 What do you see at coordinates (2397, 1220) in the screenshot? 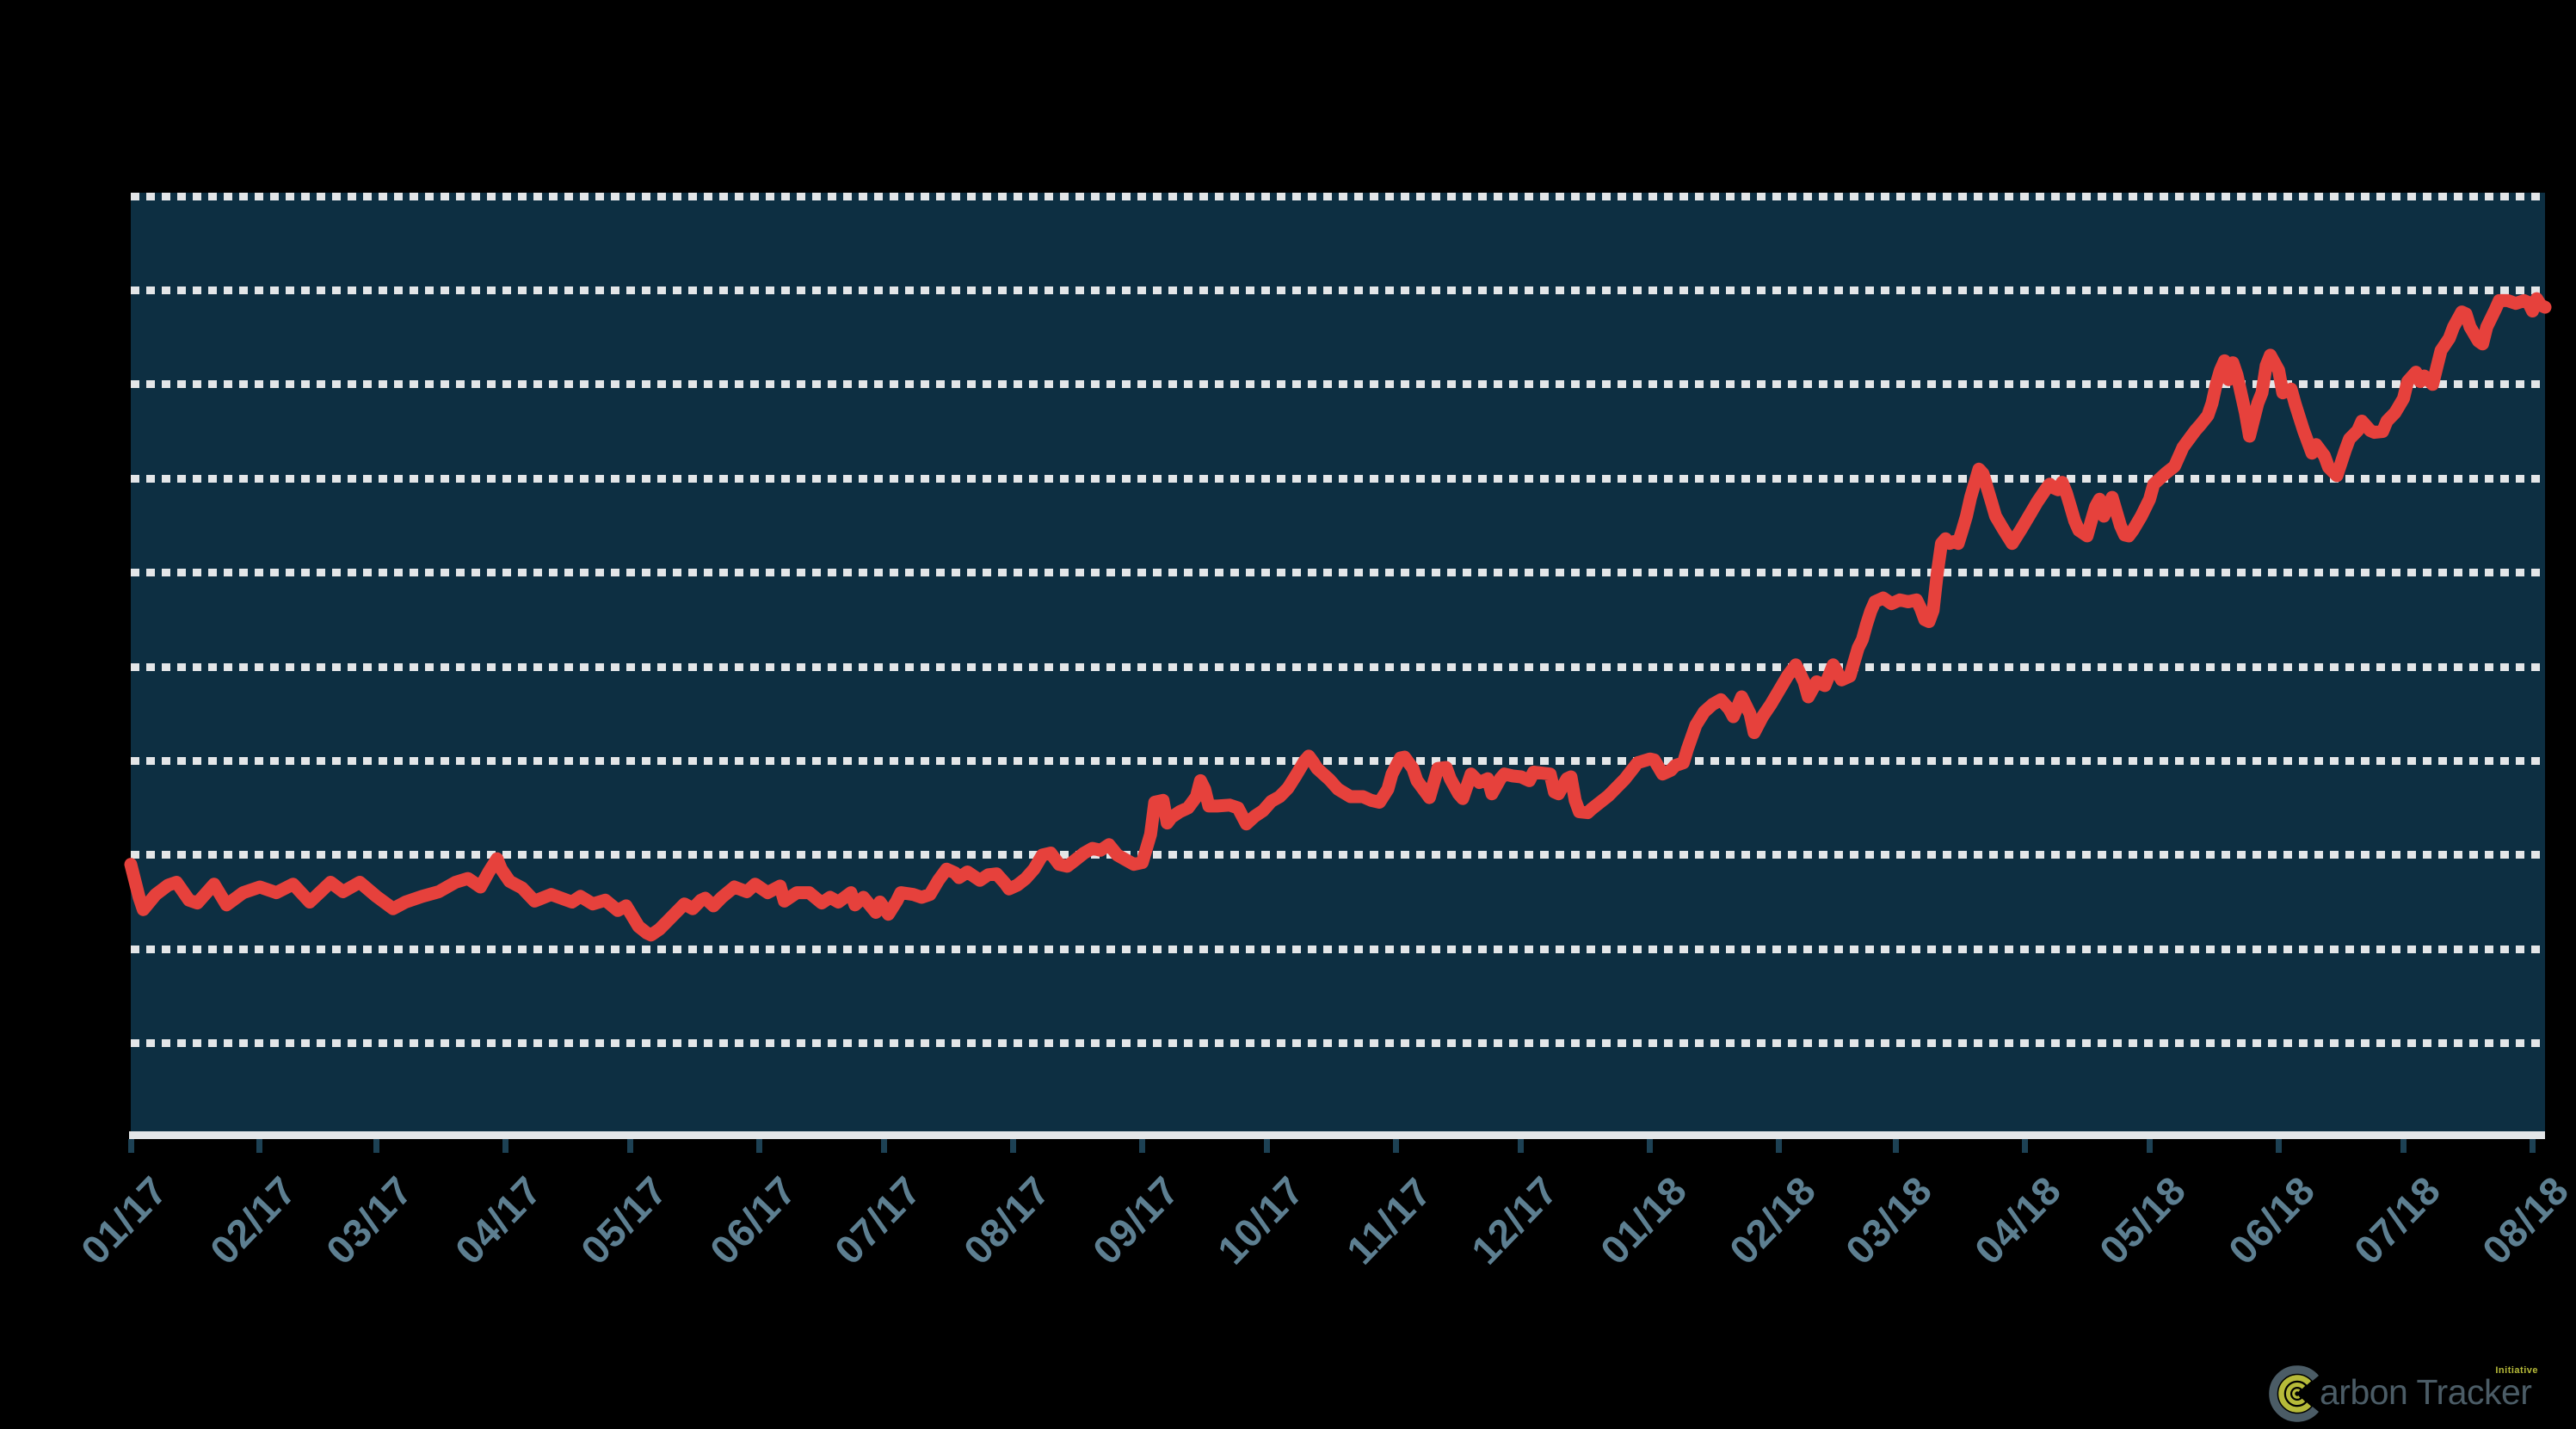
I see `x-axis-tick-label: 07/18` at bounding box center [2397, 1220].